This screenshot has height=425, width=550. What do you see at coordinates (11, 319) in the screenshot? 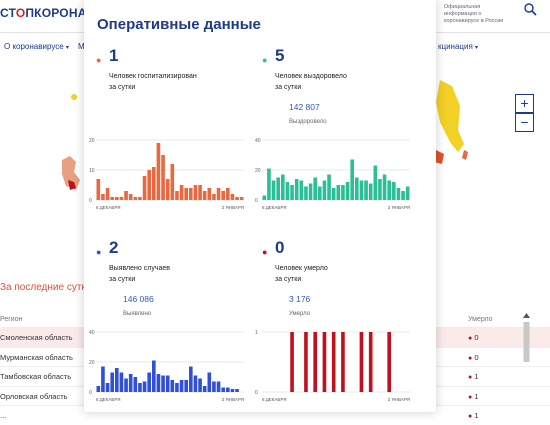
I see `col-region-header: Регион` at bounding box center [11, 319].